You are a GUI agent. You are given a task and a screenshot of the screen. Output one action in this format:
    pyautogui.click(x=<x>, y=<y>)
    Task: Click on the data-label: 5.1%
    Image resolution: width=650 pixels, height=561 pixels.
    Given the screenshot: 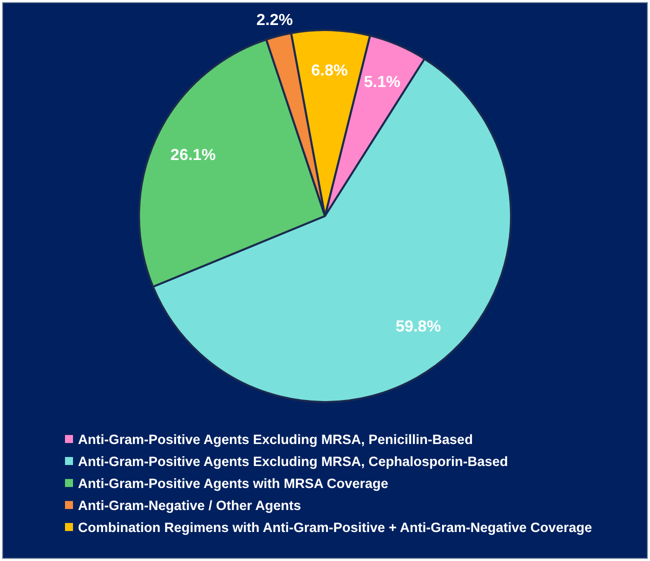 What is the action you would take?
    pyautogui.click(x=382, y=83)
    